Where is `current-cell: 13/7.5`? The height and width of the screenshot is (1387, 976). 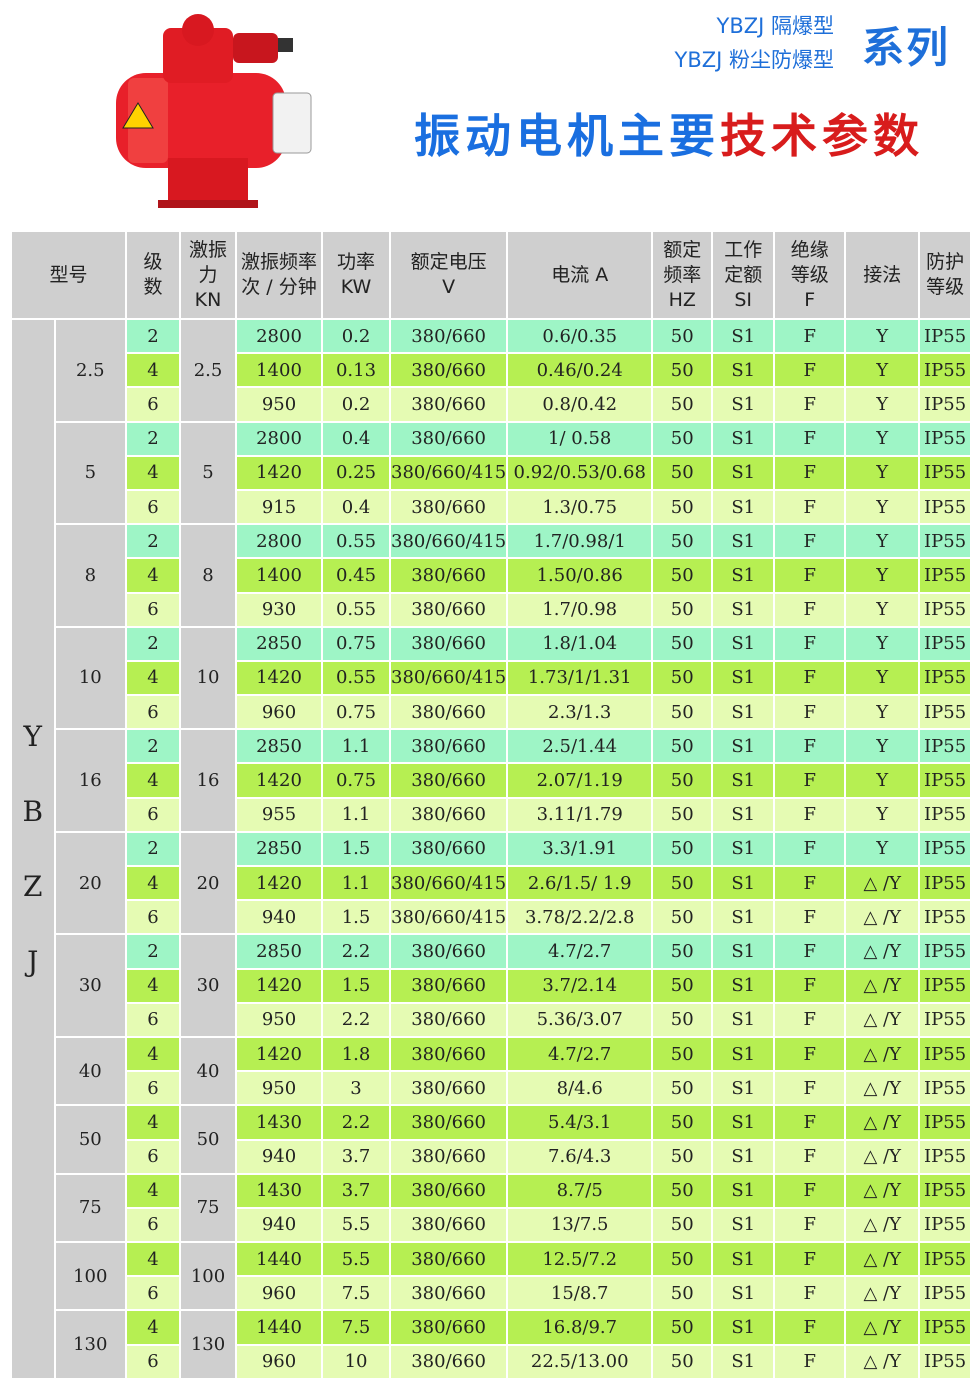
current-cell: 13/7.5 is located at coordinates (580, 1225).